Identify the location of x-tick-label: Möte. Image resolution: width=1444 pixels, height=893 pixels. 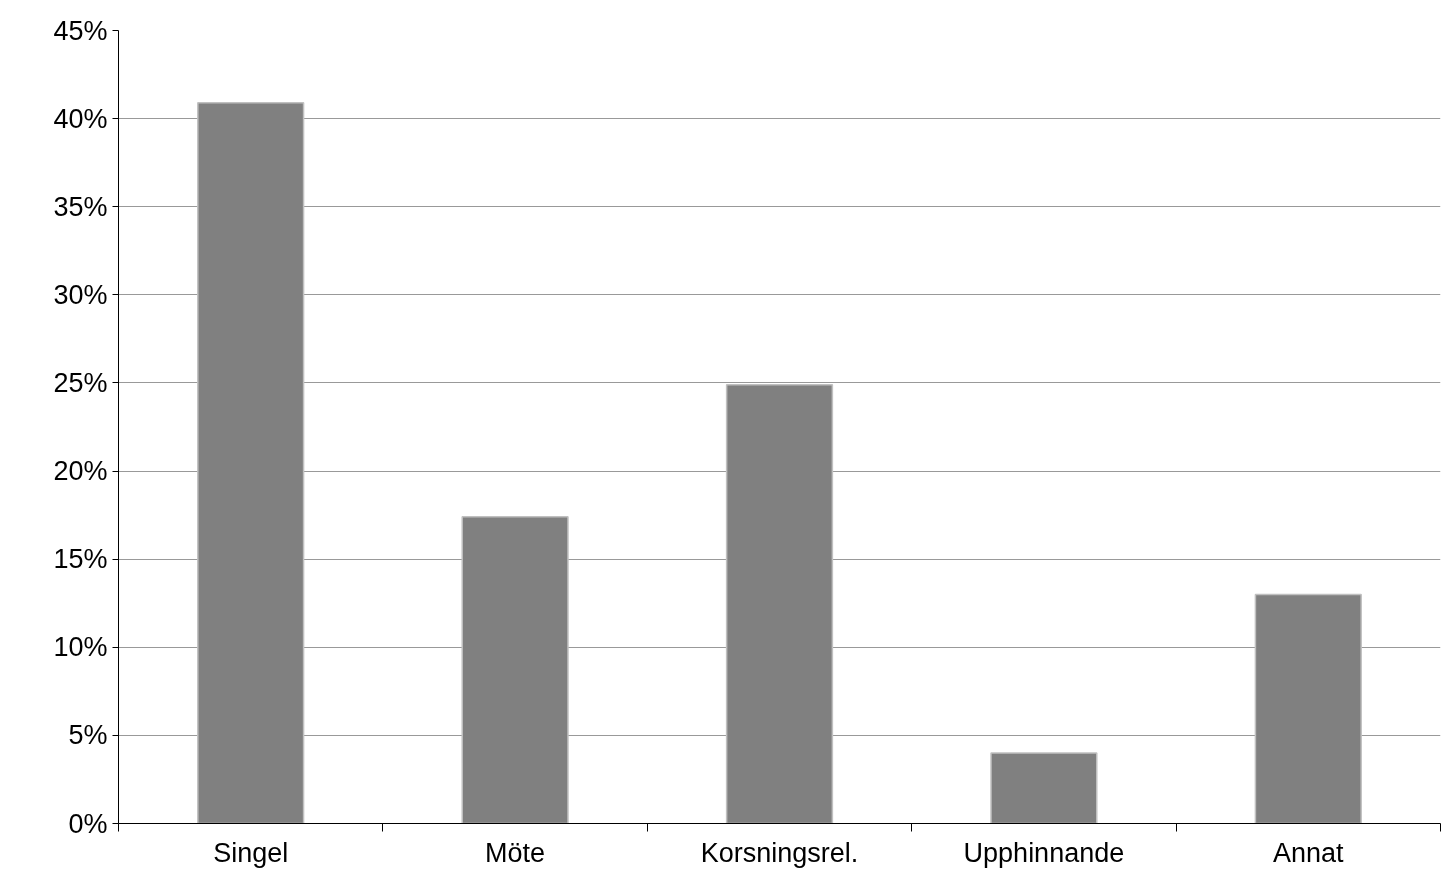
(515, 852).